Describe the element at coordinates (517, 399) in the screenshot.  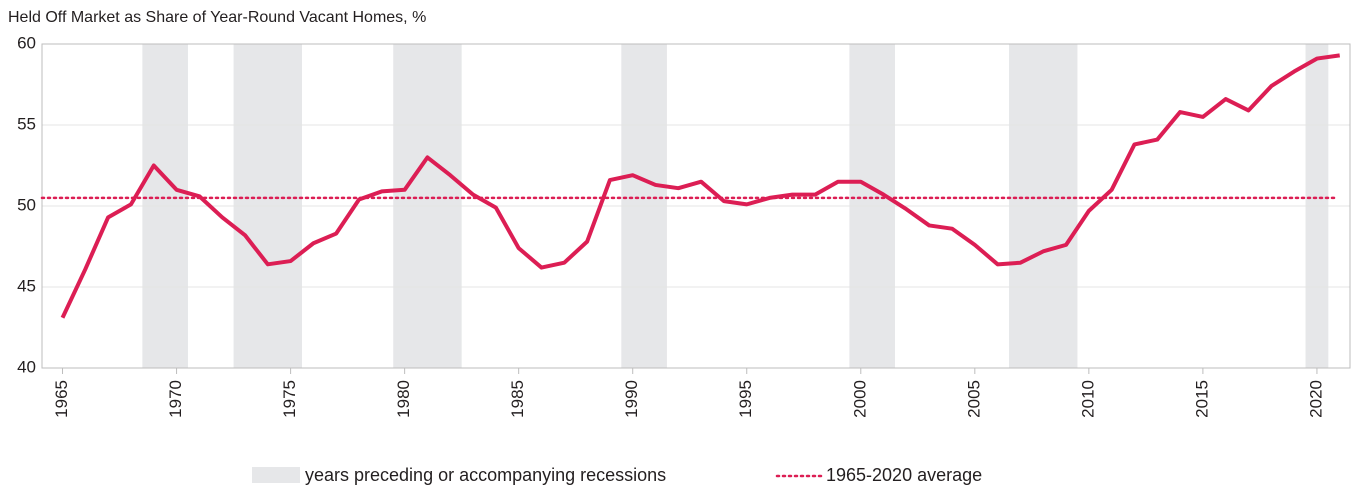
I see `x-tick-label: 1985` at that location.